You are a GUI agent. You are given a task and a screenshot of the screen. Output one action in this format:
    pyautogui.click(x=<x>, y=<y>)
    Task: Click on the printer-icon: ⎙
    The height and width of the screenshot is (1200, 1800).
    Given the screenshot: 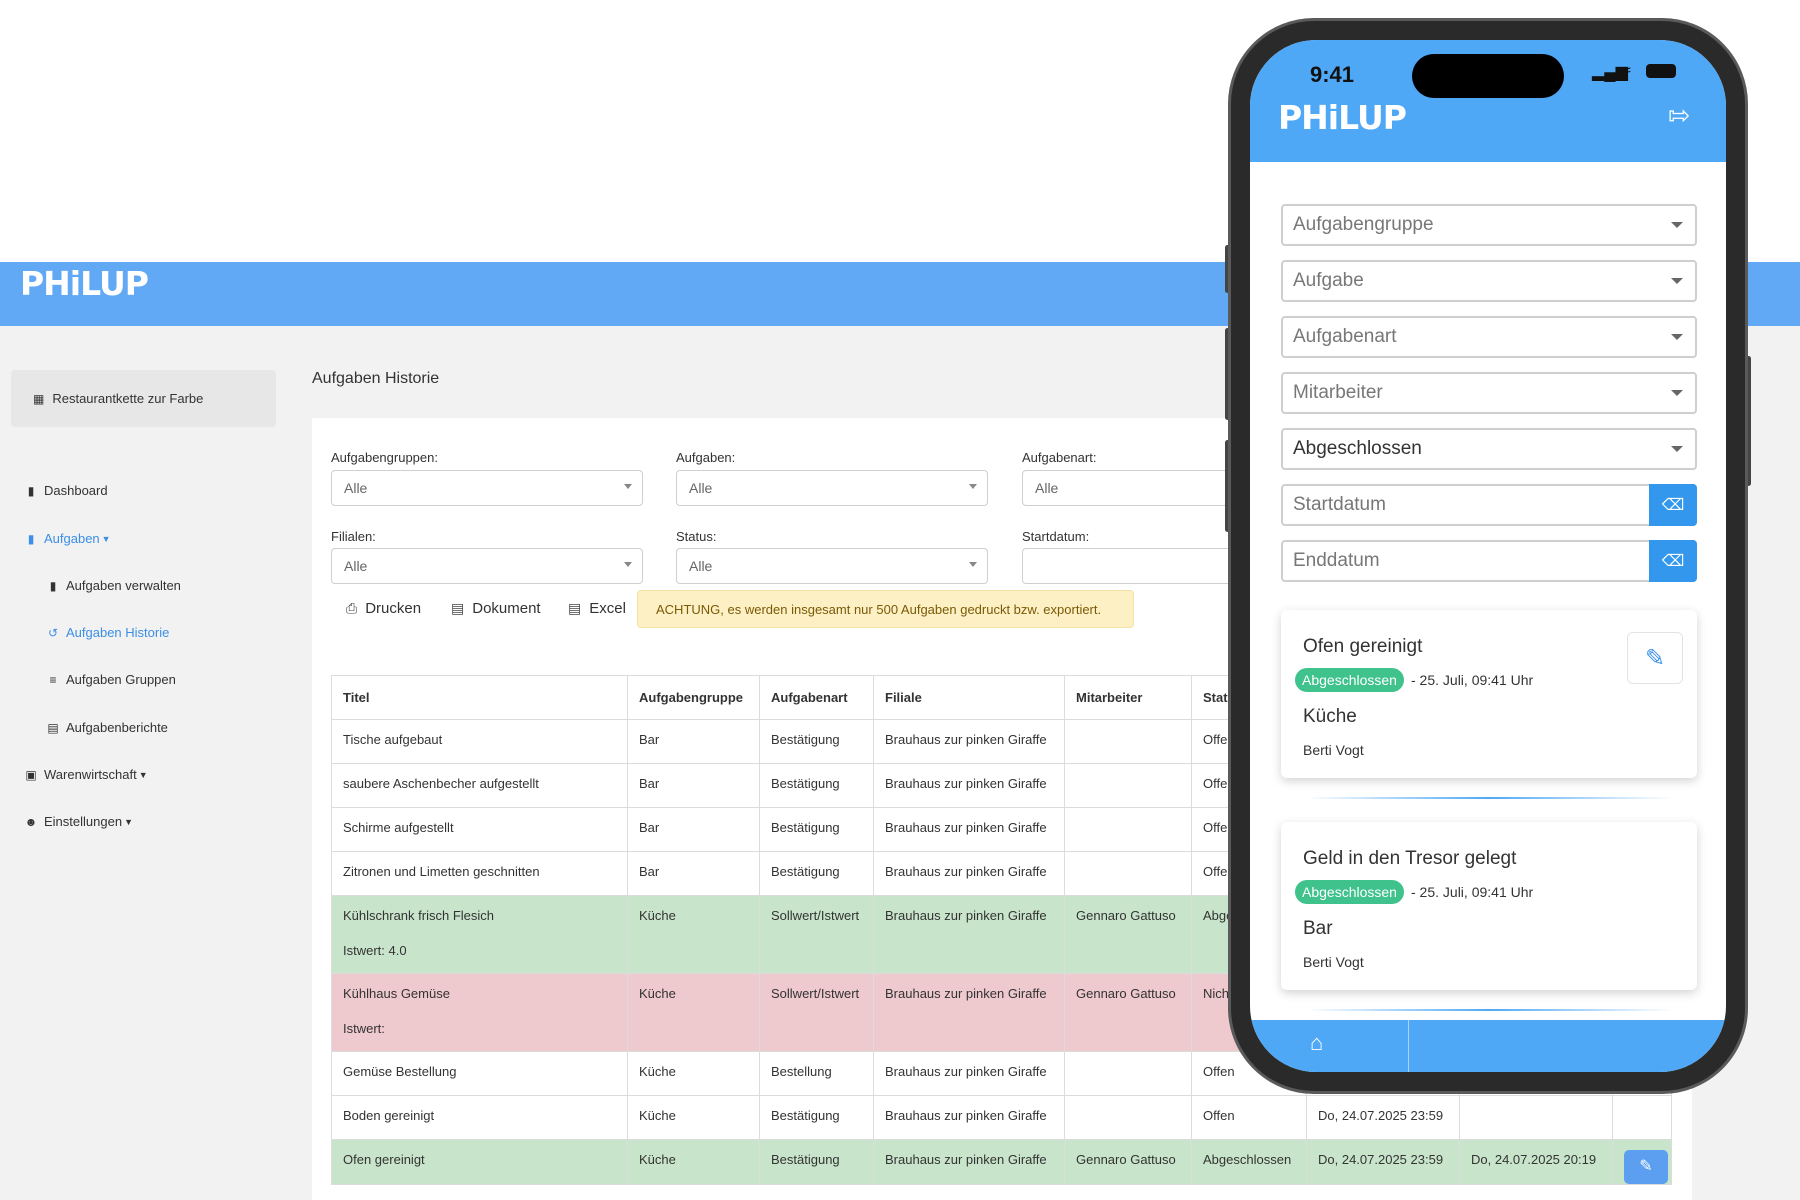 What is the action you would take?
    pyautogui.click(x=352, y=608)
    